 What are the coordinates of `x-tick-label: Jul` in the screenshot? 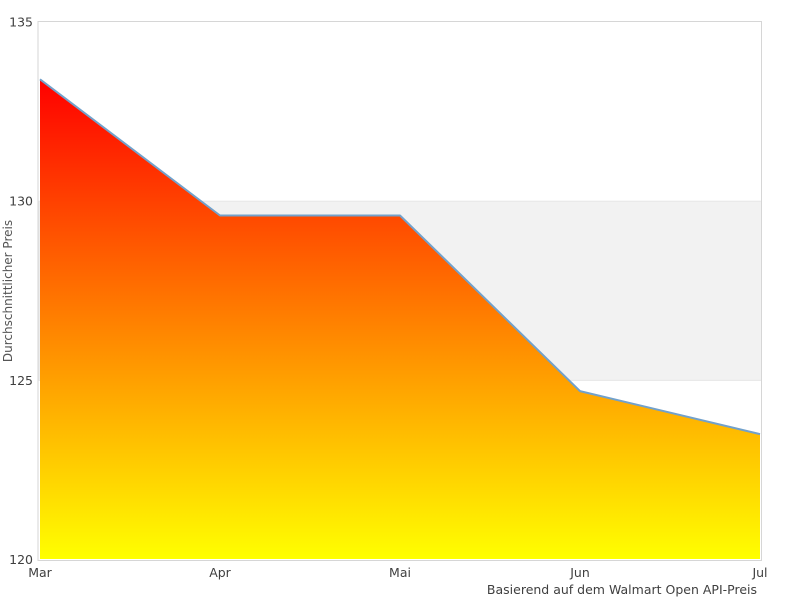 It's located at (759, 572).